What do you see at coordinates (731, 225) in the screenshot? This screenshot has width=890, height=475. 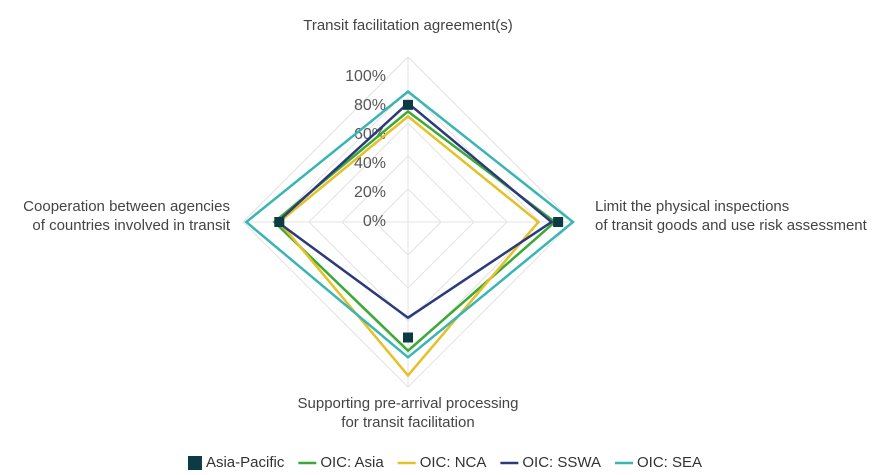 I see `axis-label: of transit goods and use risk assessment` at bounding box center [731, 225].